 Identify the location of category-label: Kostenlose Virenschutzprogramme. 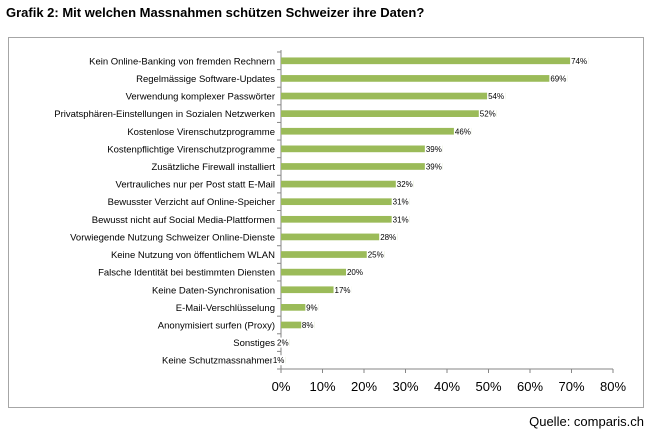
(201, 132).